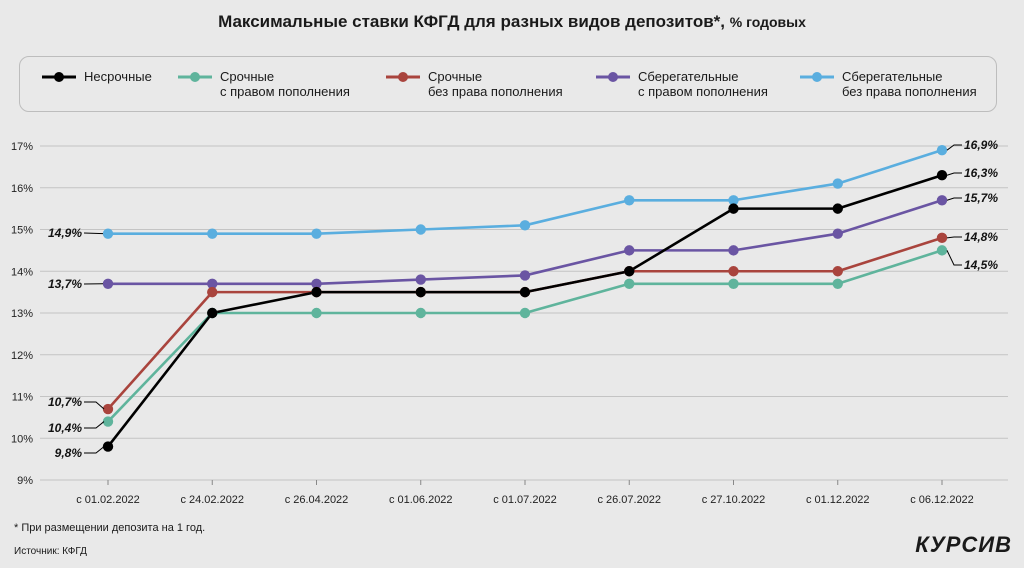 Image resolution: width=1024 pixels, height=568 pixels. I want to click on y-tick-label: 17%, so click(22, 147).